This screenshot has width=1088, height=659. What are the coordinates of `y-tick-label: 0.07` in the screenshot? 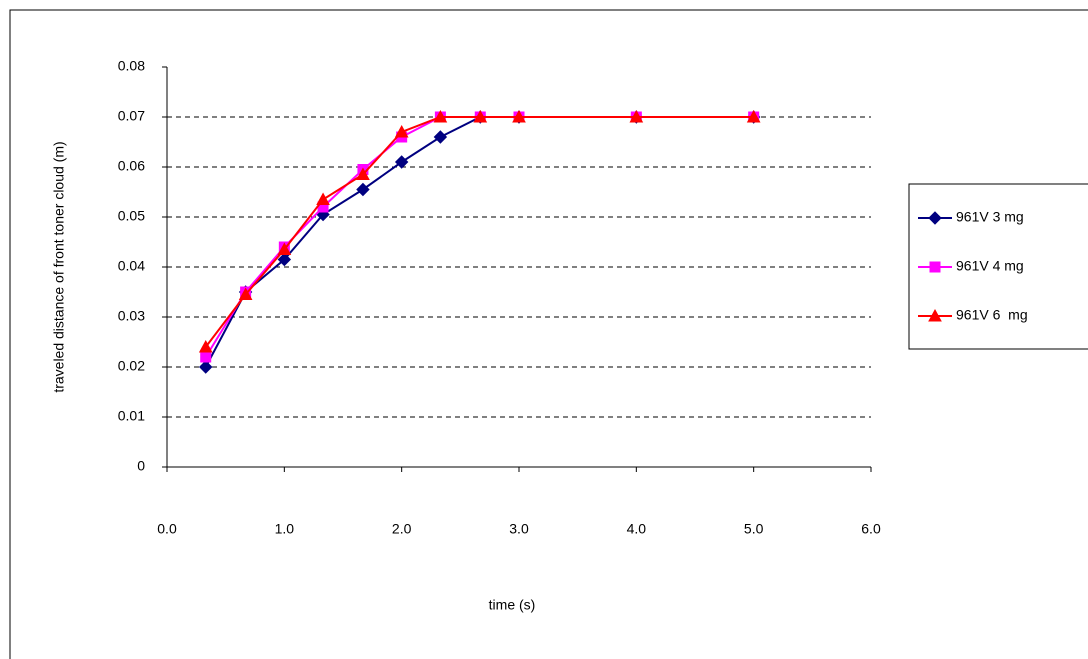 It's located at (131, 116).